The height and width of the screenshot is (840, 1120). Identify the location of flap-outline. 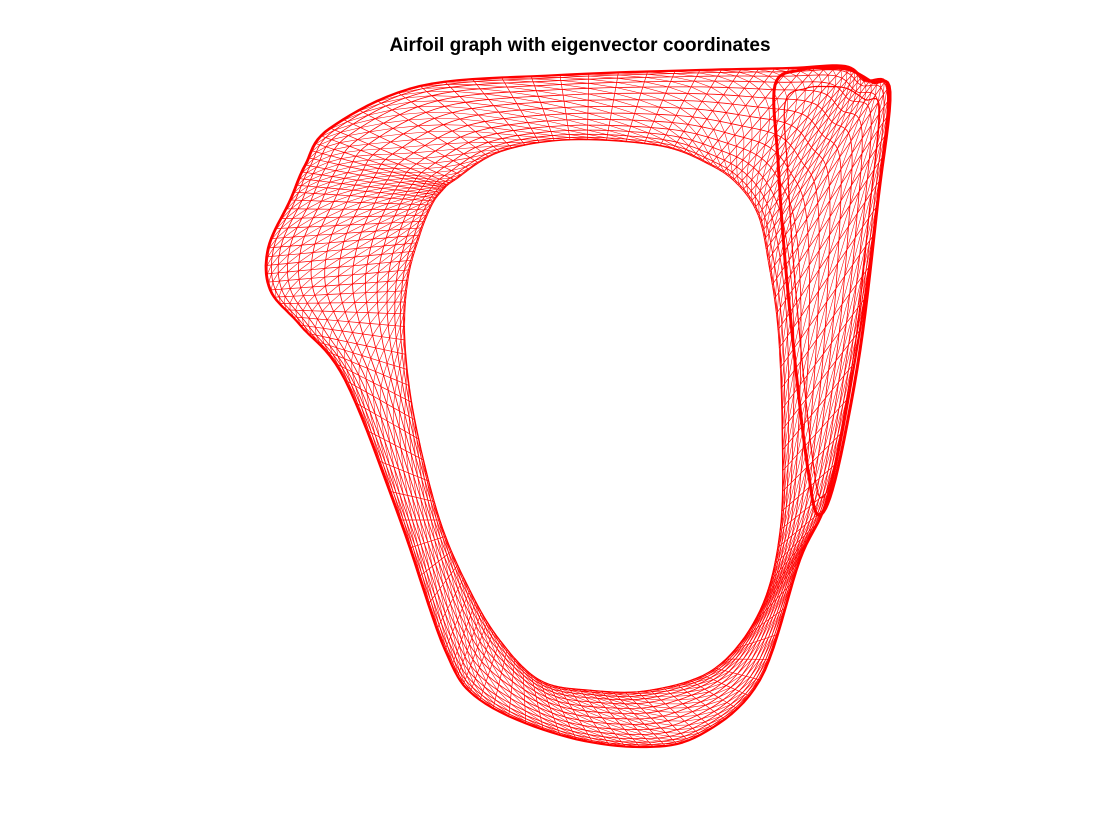
(832, 291).